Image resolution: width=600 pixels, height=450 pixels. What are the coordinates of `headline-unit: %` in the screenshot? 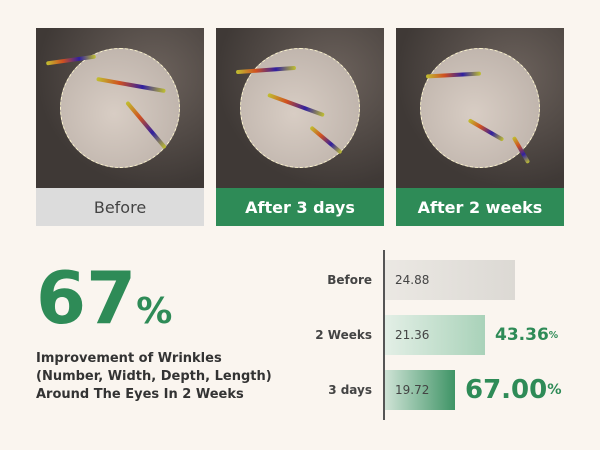 It's located at (154, 311).